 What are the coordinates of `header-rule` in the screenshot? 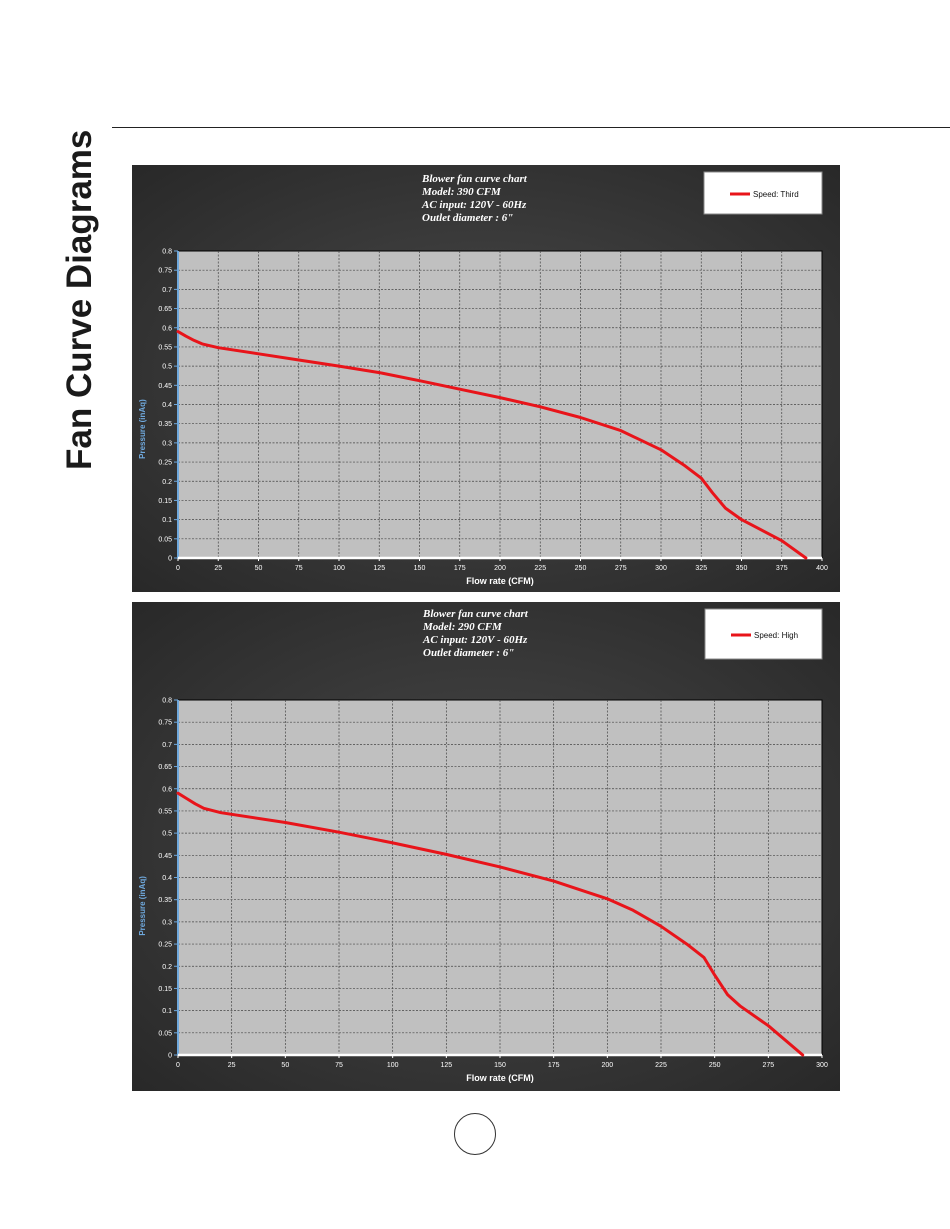 It's located at (531, 127).